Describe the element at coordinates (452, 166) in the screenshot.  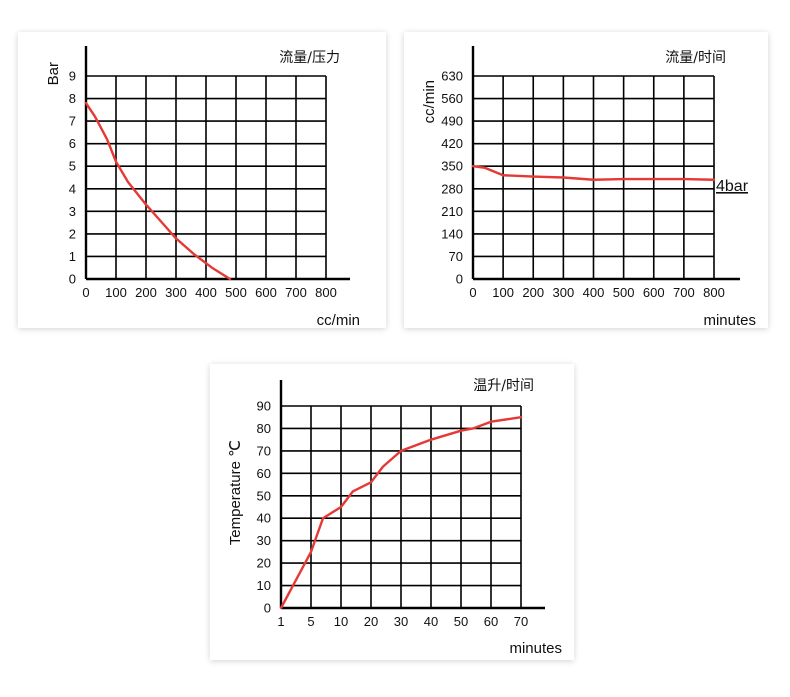
I see `y-tick-label: 350` at that location.